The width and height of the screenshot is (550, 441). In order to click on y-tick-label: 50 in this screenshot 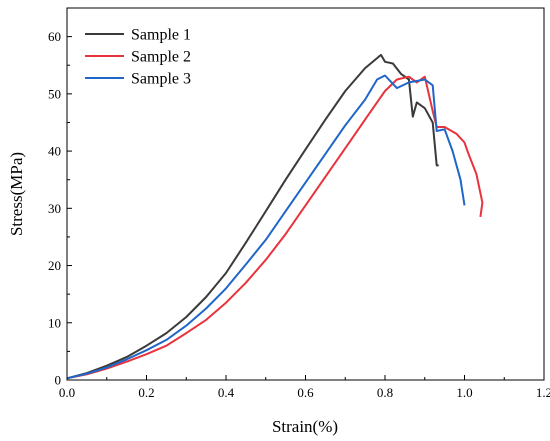, I will do `click(54, 93)`.